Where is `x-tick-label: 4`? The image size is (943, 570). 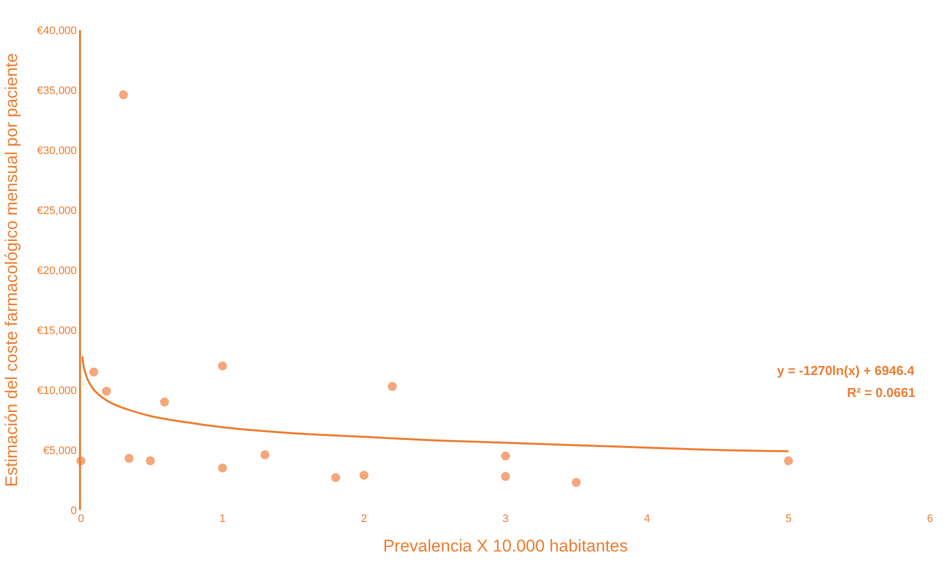
x-tick-label: 4 is located at coordinates (647, 519).